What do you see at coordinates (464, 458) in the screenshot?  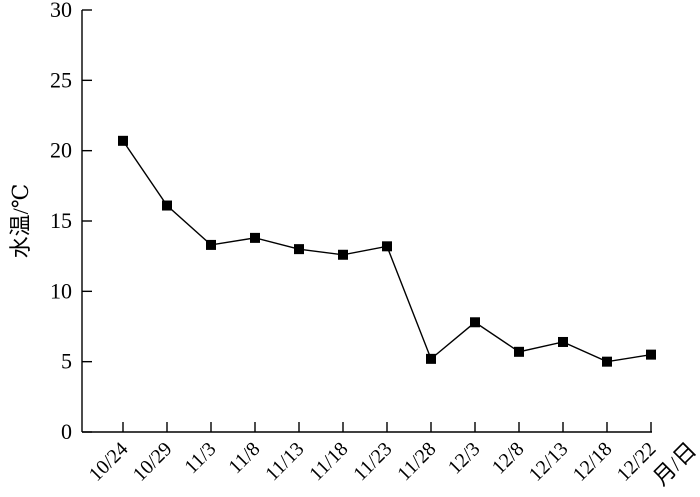 I see `x-tick-label: 12/3` at bounding box center [464, 458].